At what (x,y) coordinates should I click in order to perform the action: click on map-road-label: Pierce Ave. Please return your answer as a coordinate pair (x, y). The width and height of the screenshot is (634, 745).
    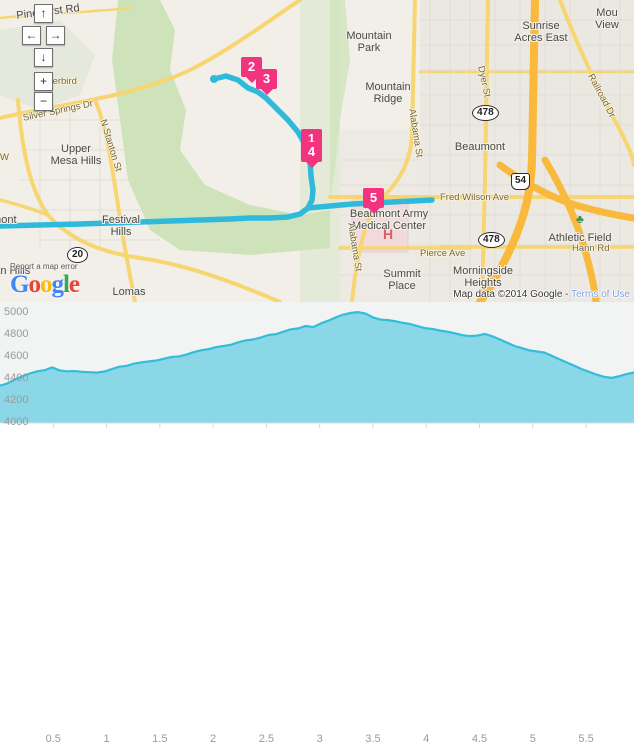
    Looking at the image, I should click on (443, 253).